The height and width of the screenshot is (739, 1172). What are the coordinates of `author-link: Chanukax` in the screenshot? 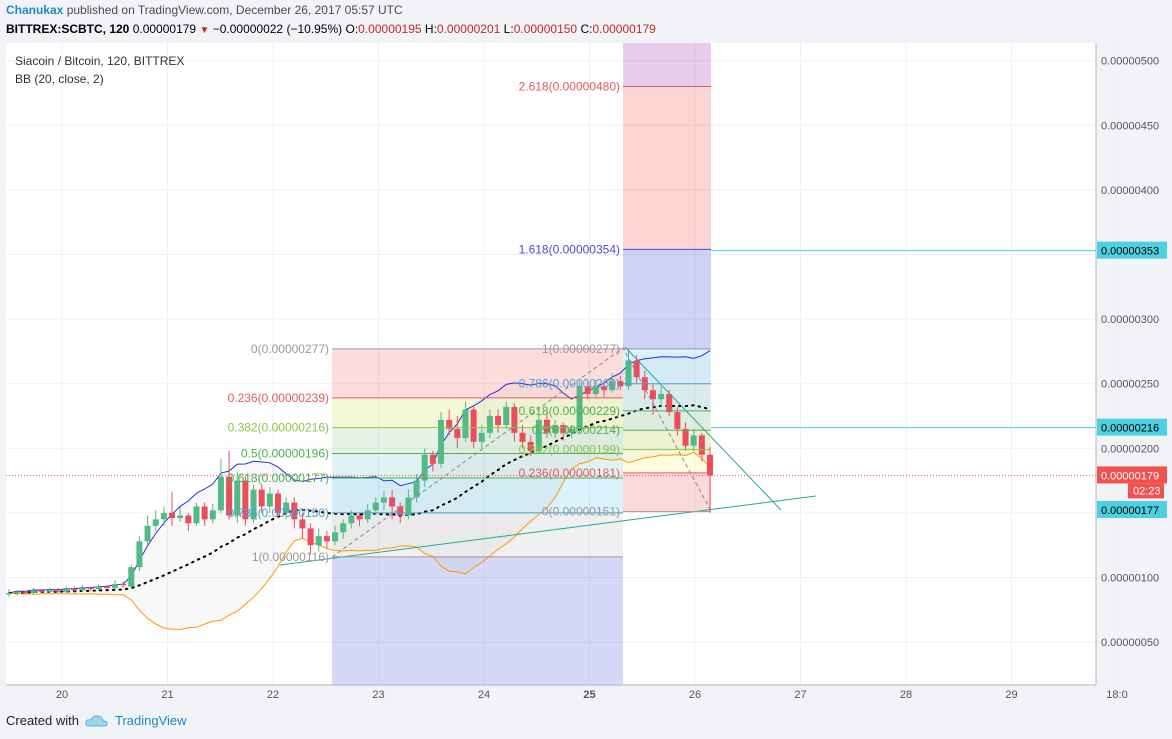 It's located at (35, 10).